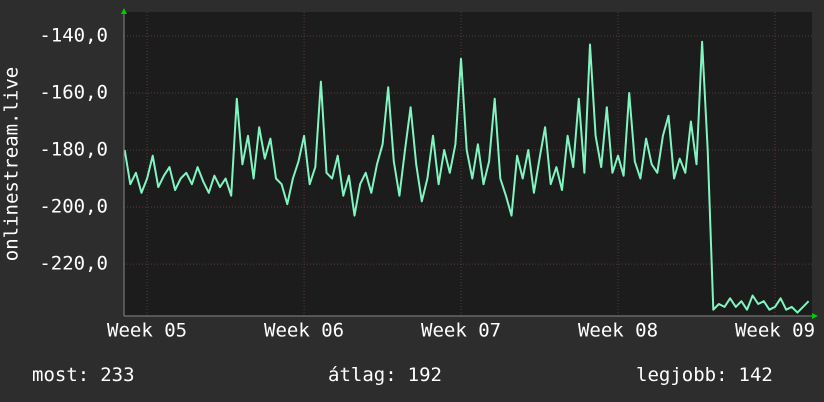  I want to click on stat-label: legjobb:, so click(682, 375).